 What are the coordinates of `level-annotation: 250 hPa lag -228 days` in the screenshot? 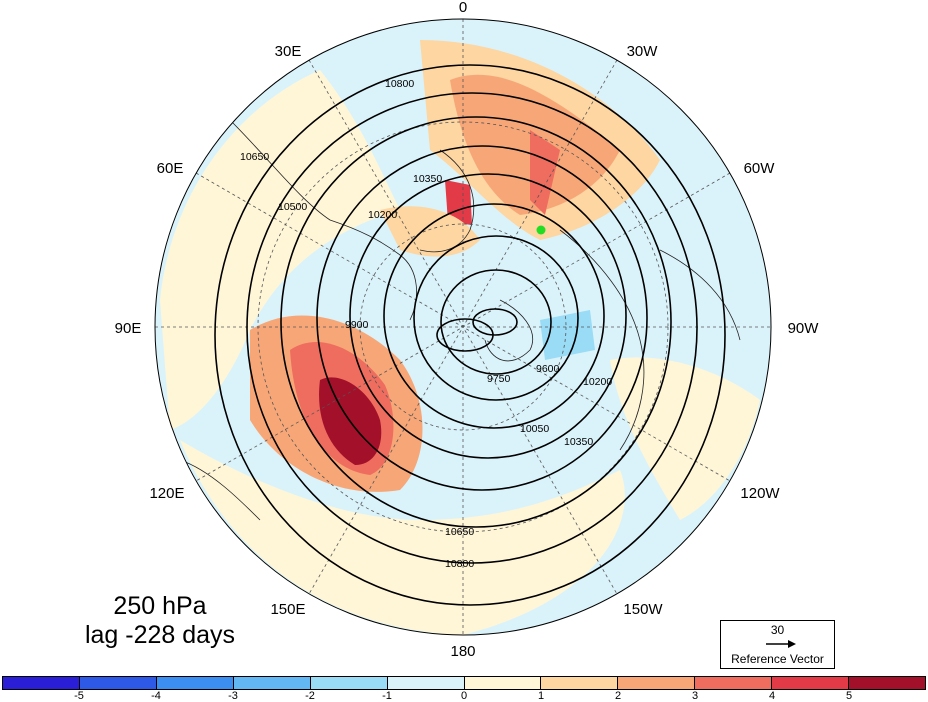 It's located at (160, 621).